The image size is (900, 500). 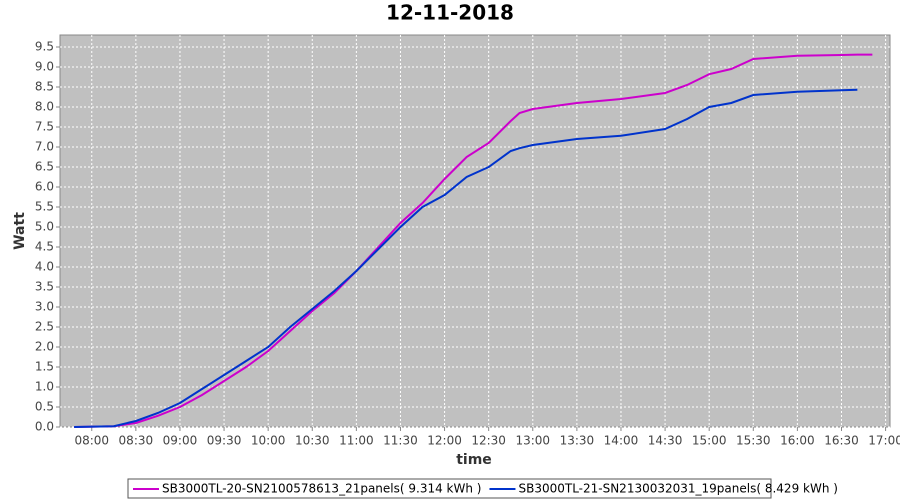 What do you see at coordinates (44, 247) in the screenshot?
I see `y-tick-label: 4.5` at bounding box center [44, 247].